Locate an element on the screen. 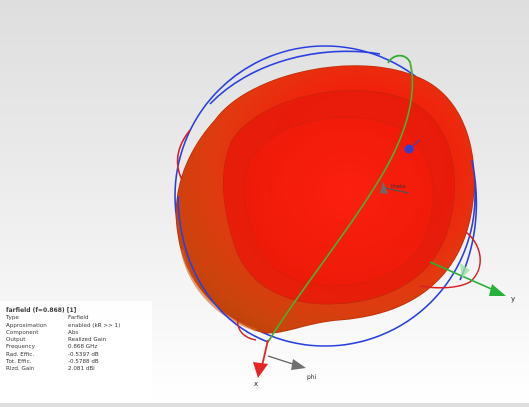  info-row: Rlzd. Gain 2.081 dBi is located at coordinates (79, 369).